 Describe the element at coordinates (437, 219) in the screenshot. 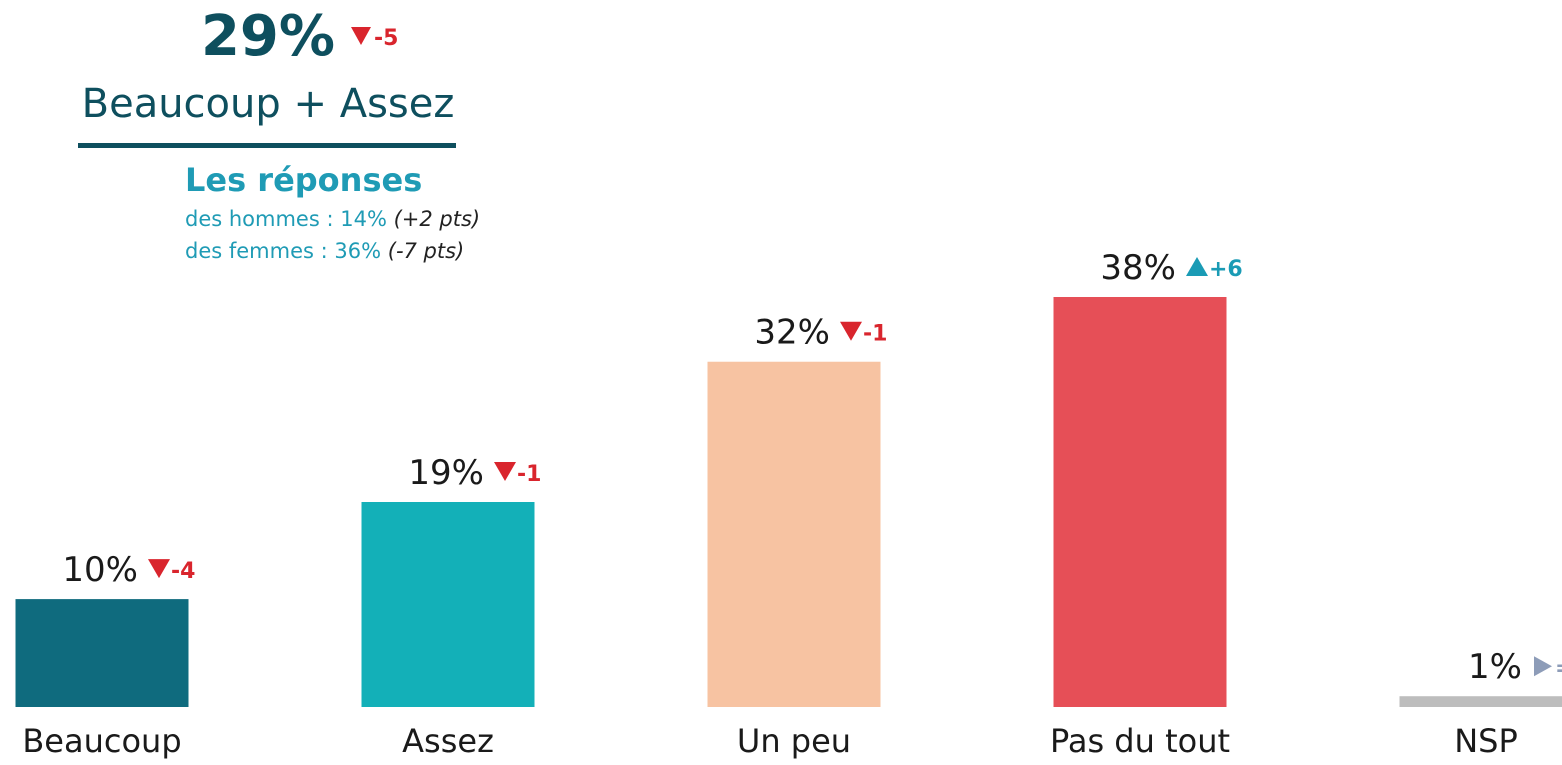

I see `men-change: (+2 pts)` at that location.